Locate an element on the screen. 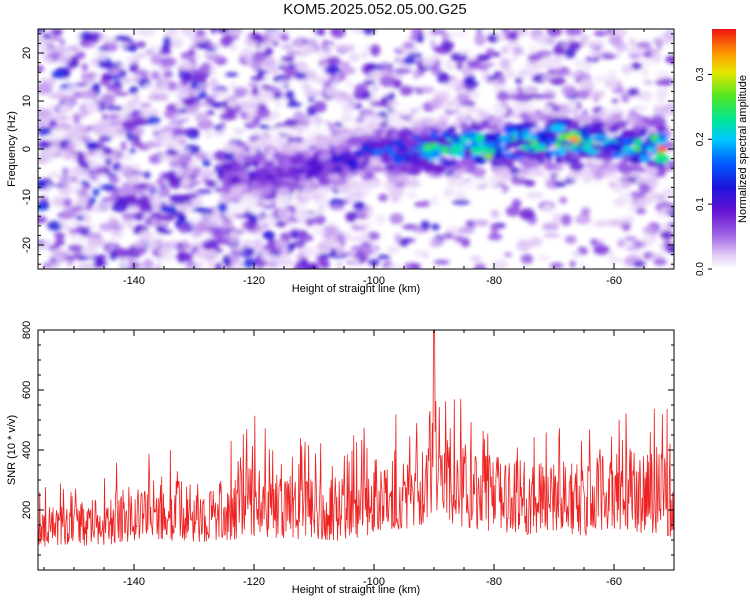  y-tick-label: -20 is located at coordinates (27, 245).